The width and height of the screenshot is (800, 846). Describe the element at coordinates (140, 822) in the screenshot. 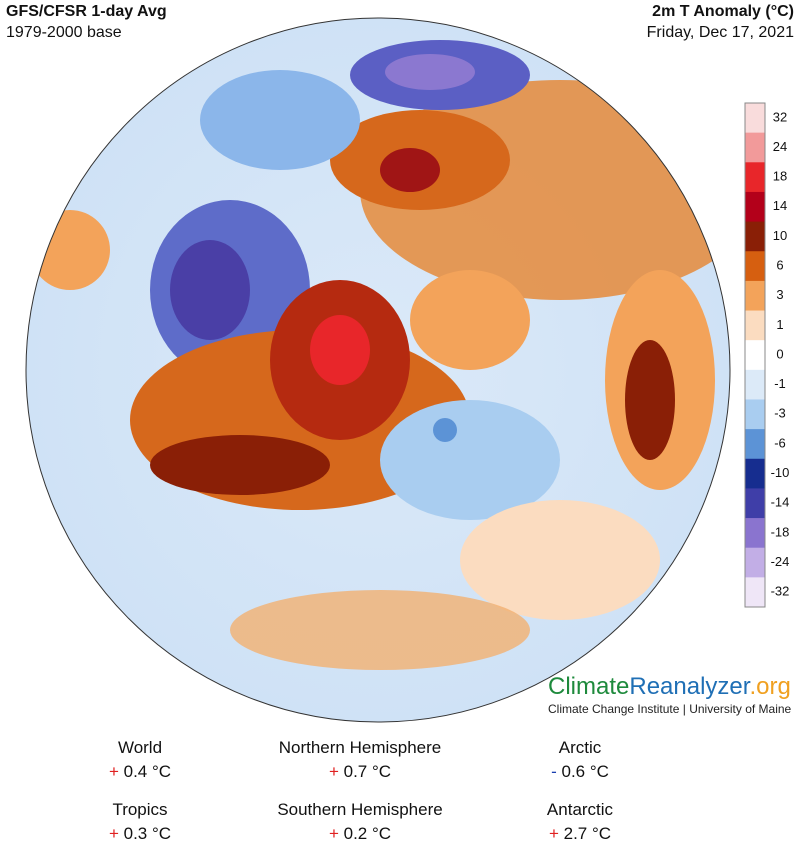

I see `region-stat: Tropics + 0.3 °C` at that location.